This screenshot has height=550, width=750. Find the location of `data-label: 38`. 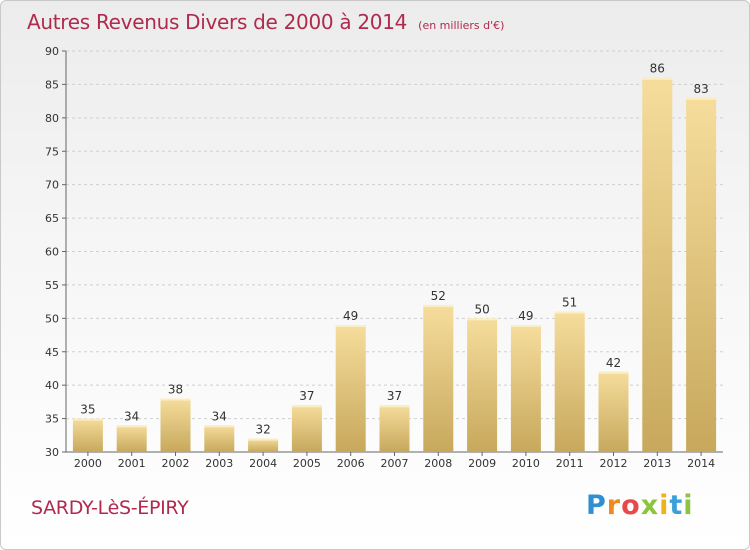

data-label: 38 is located at coordinates (175, 390).